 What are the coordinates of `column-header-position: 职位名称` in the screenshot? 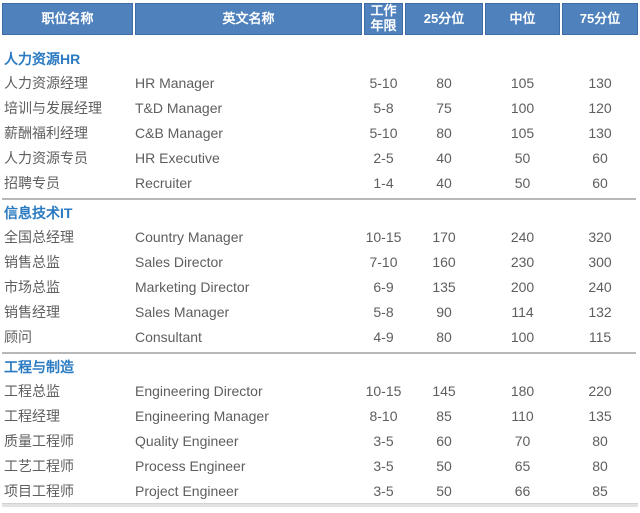 It's located at (67, 19).